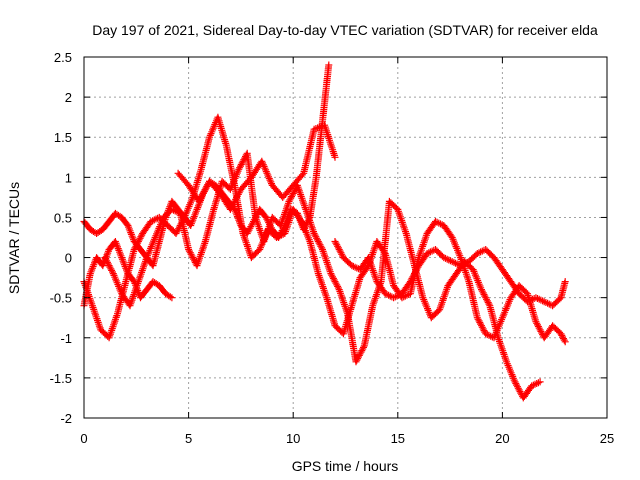  What do you see at coordinates (68, 97) in the screenshot?
I see `y-tick-label: 2` at bounding box center [68, 97].